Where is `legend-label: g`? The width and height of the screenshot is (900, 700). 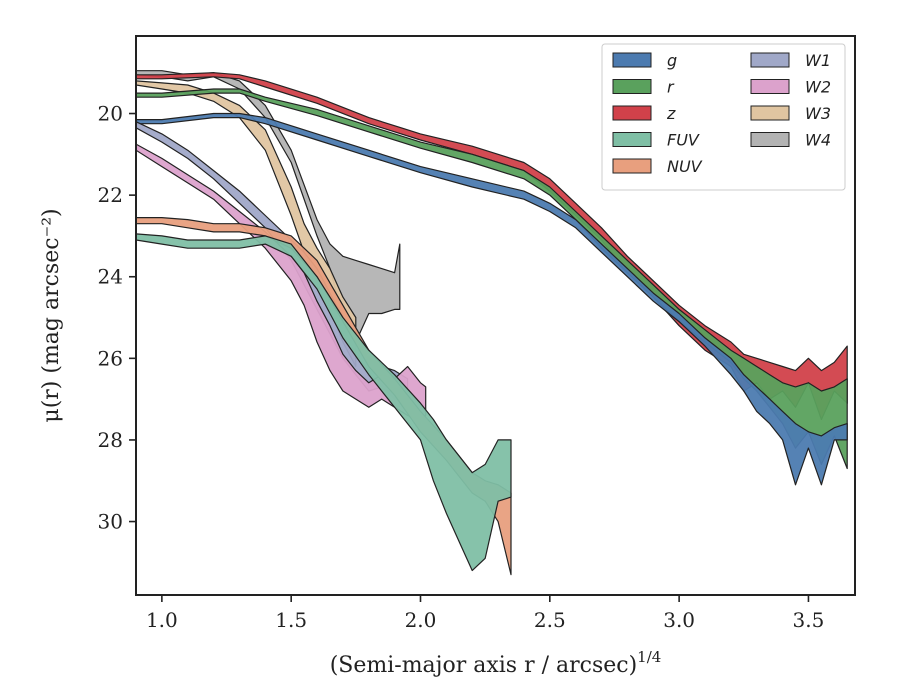
legend-label: g is located at coordinates (672, 60).